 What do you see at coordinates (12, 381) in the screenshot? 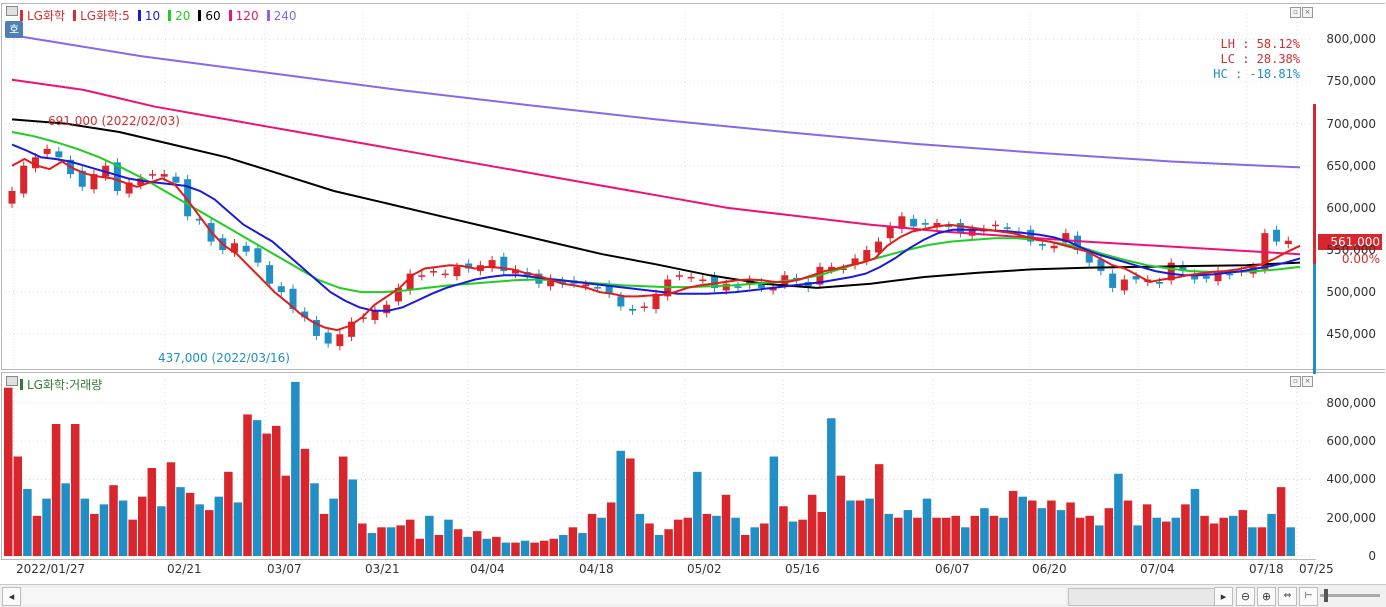
I see `volume-panel-menu-icon` at bounding box center [12, 381].